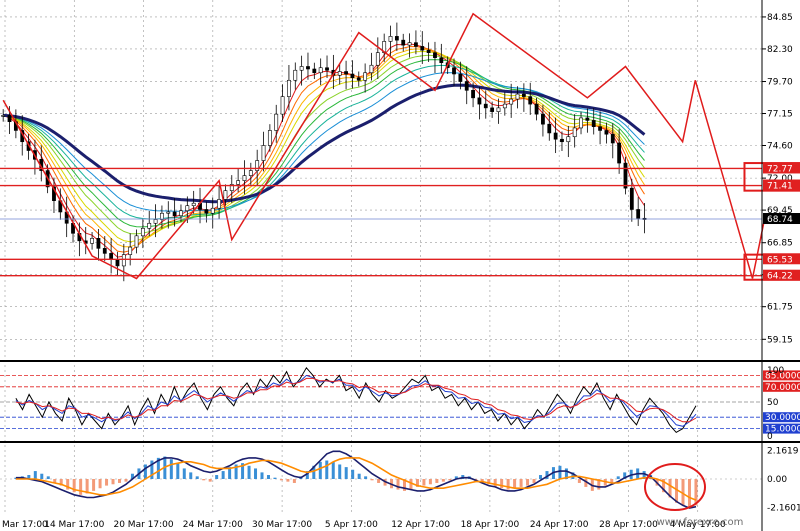 This screenshot has height=531, width=800. Describe the element at coordinates (780, 83) in the screenshot. I see `y-tick-label: 79.70` at that location.